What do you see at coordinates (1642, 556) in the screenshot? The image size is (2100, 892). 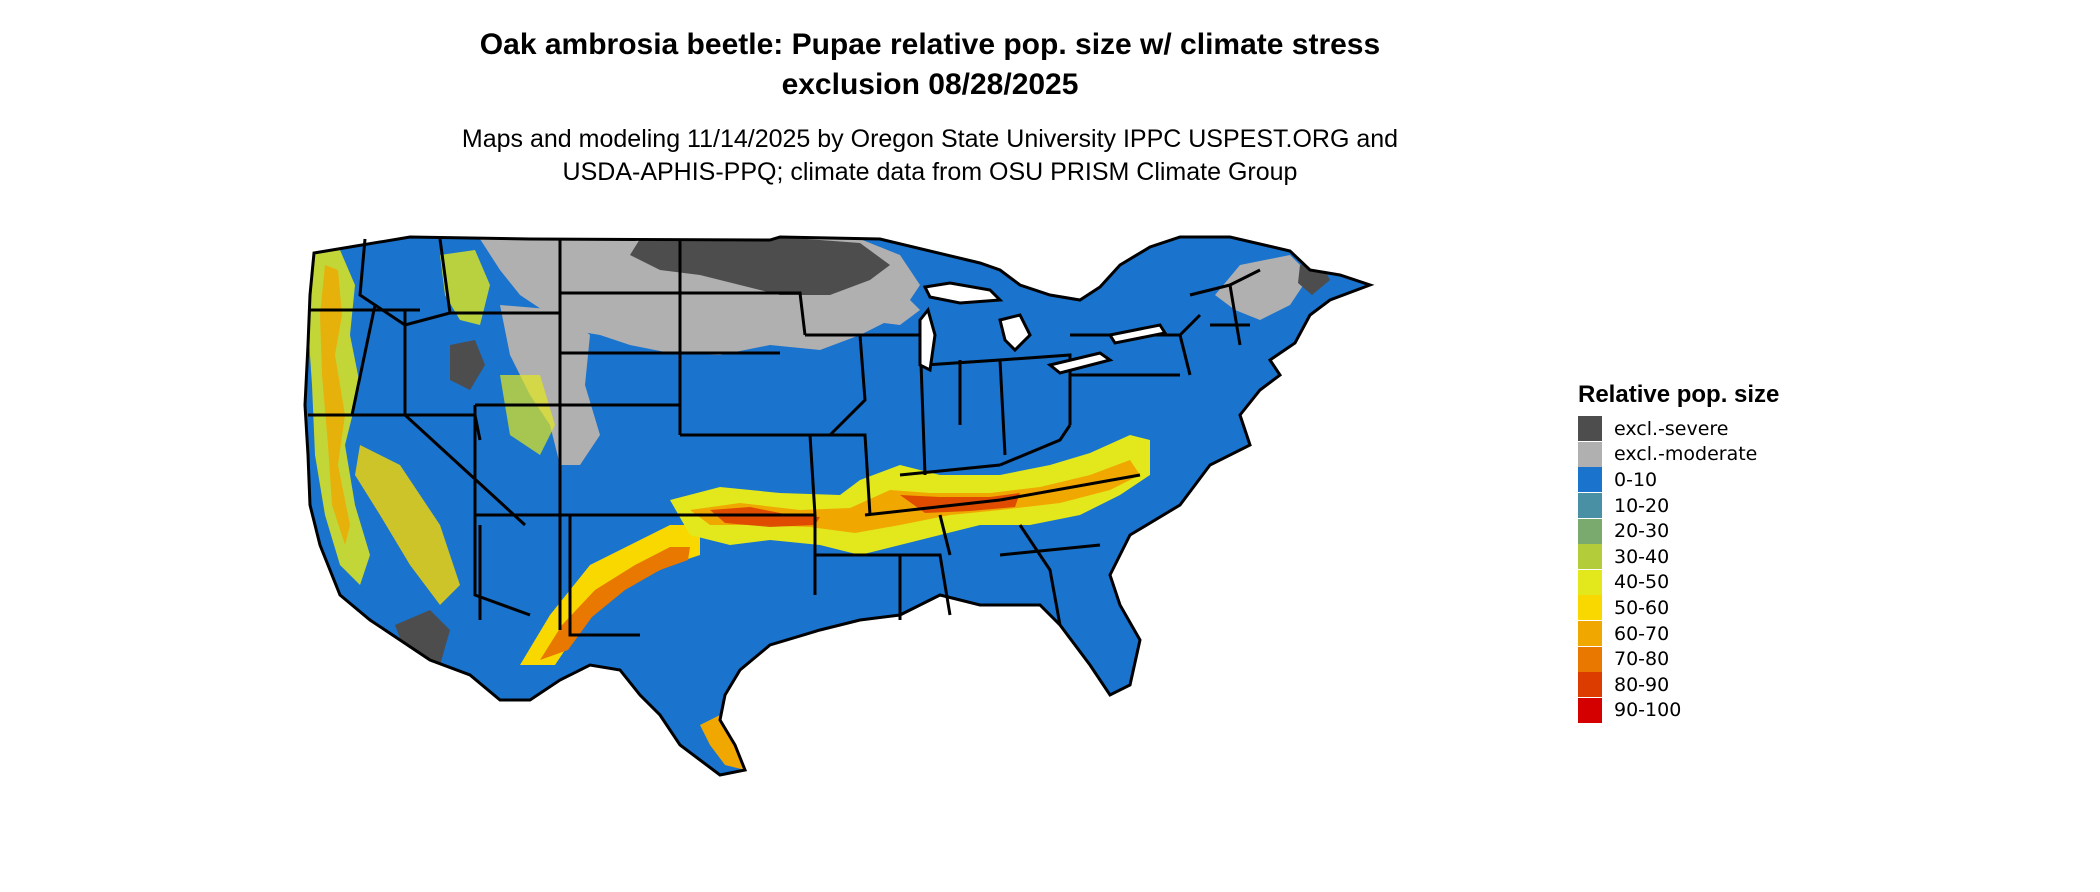 I see `legend-label: 30-40` at bounding box center [1642, 556].